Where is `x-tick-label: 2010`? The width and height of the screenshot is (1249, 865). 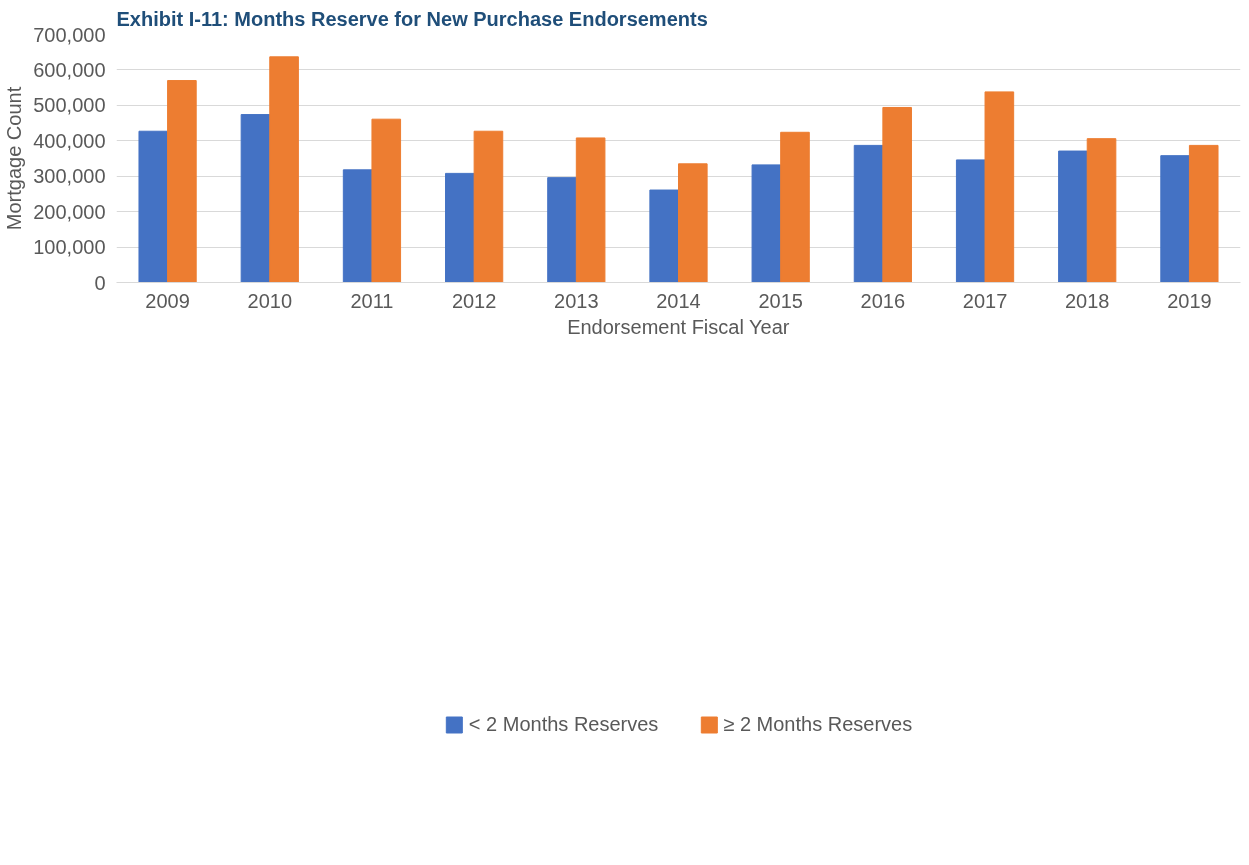
x-tick-label: 2010 is located at coordinates (270, 300).